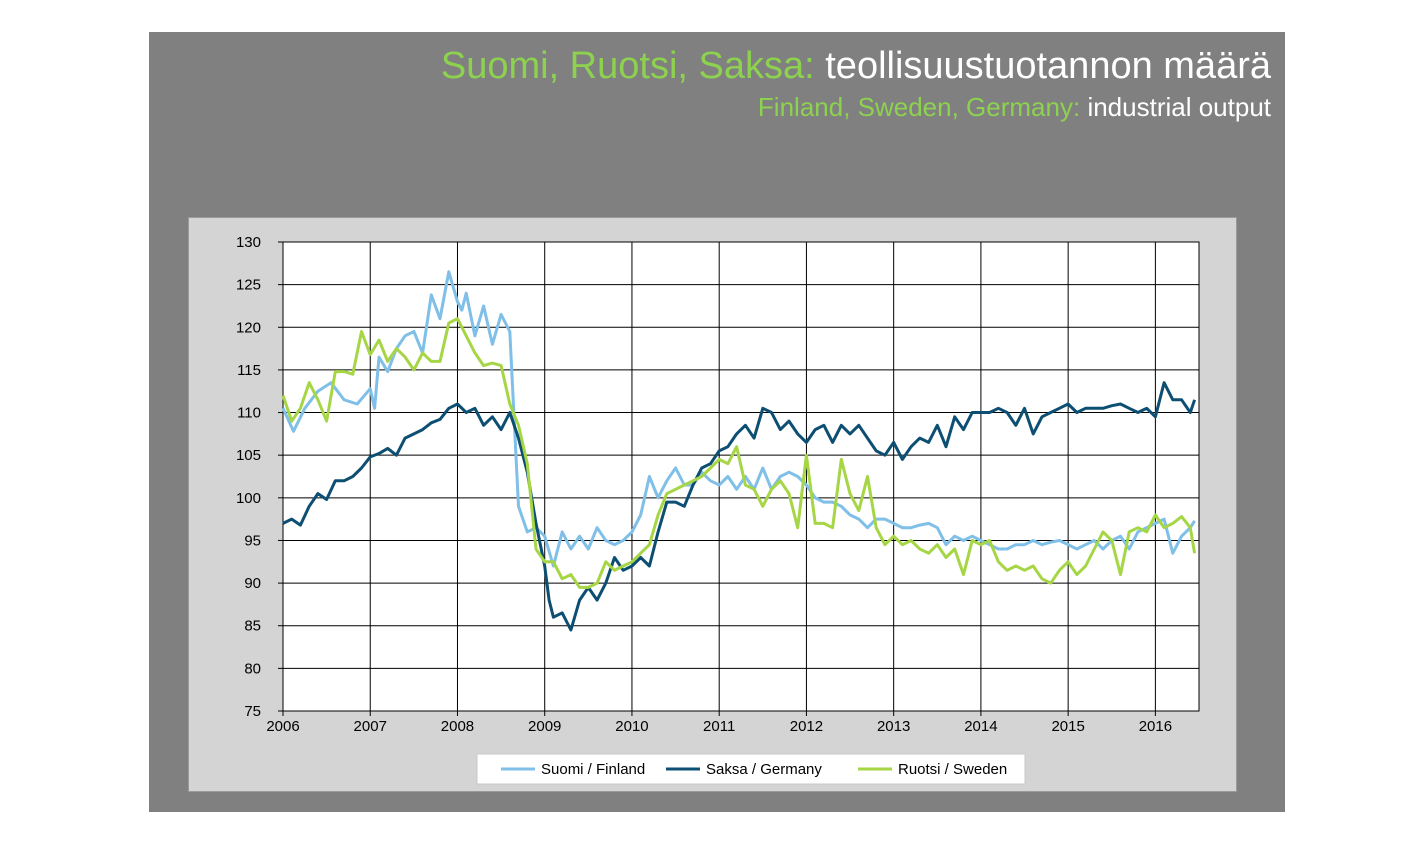 Image resolution: width=1427 pixels, height=856 pixels. Describe the element at coordinates (249, 413) in the screenshot. I see `y-tick-label: 110` at that location.